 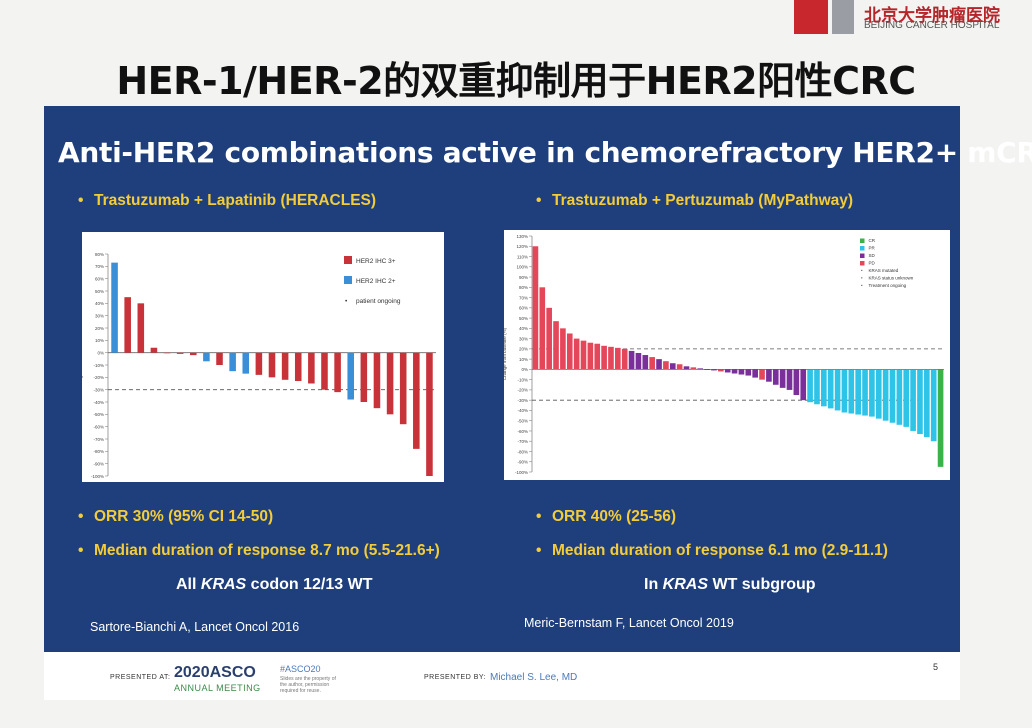 I want to click on mypathway-tick-label: -50%, so click(x=522, y=420).